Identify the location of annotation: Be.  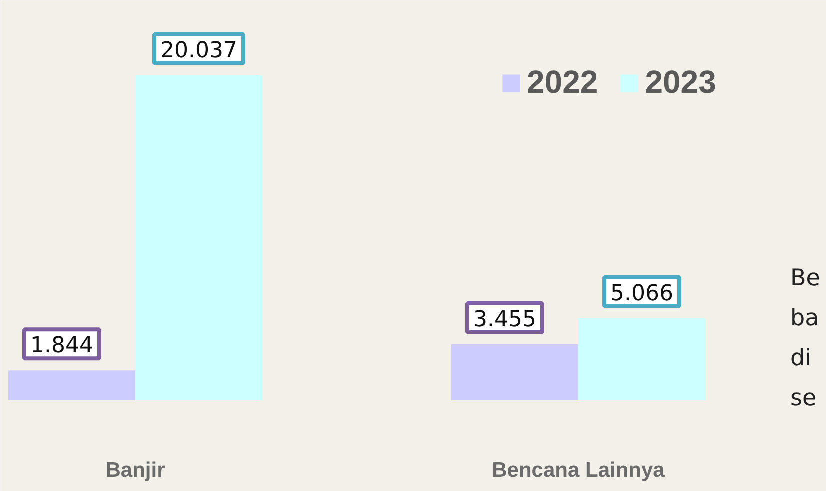
(805, 279).